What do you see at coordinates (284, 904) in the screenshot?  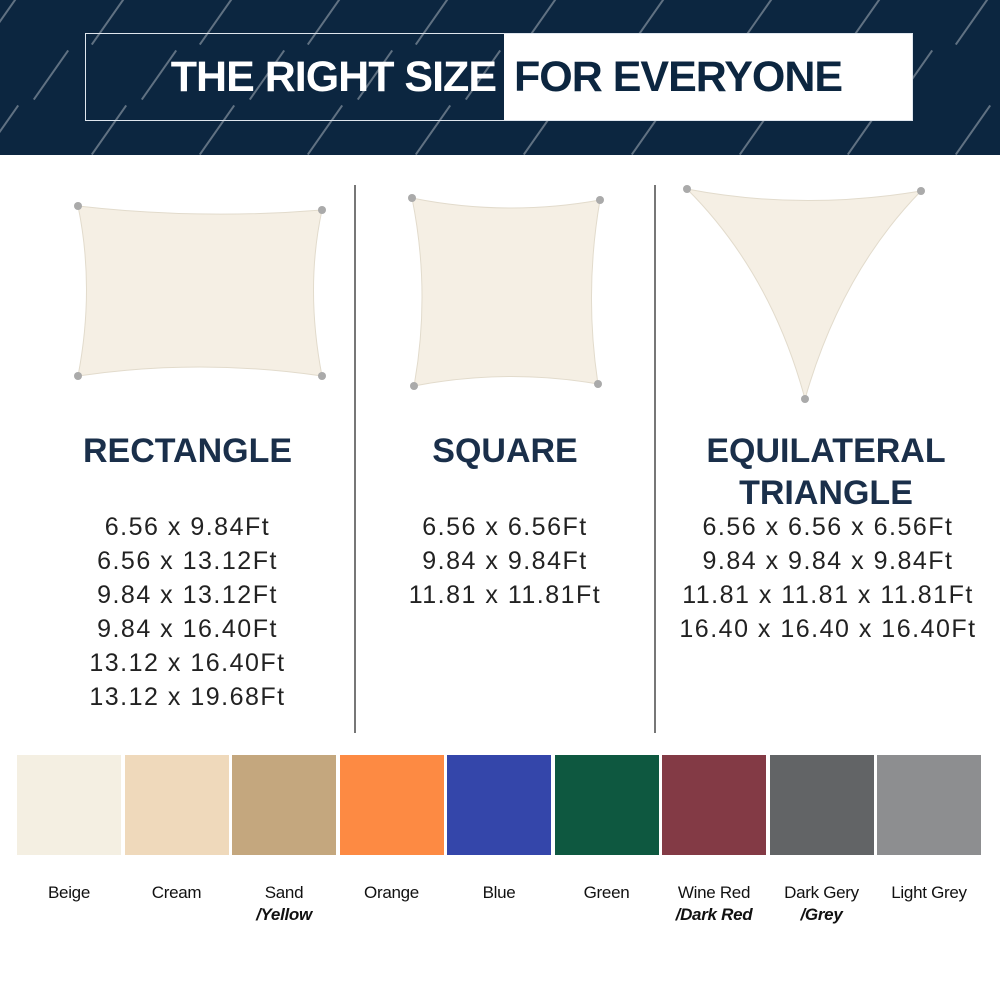 I see `swatch-label: Sand/Yellow` at bounding box center [284, 904].